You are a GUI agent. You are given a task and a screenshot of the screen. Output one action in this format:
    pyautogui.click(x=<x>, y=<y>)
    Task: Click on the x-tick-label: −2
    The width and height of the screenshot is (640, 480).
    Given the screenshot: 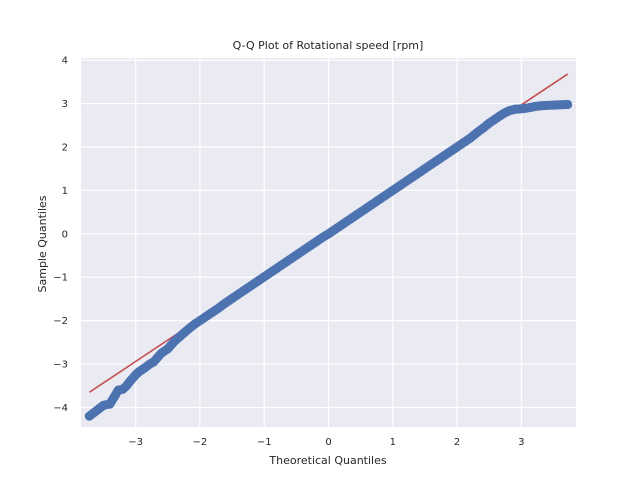 What is the action you would take?
    pyautogui.click(x=200, y=442)
    